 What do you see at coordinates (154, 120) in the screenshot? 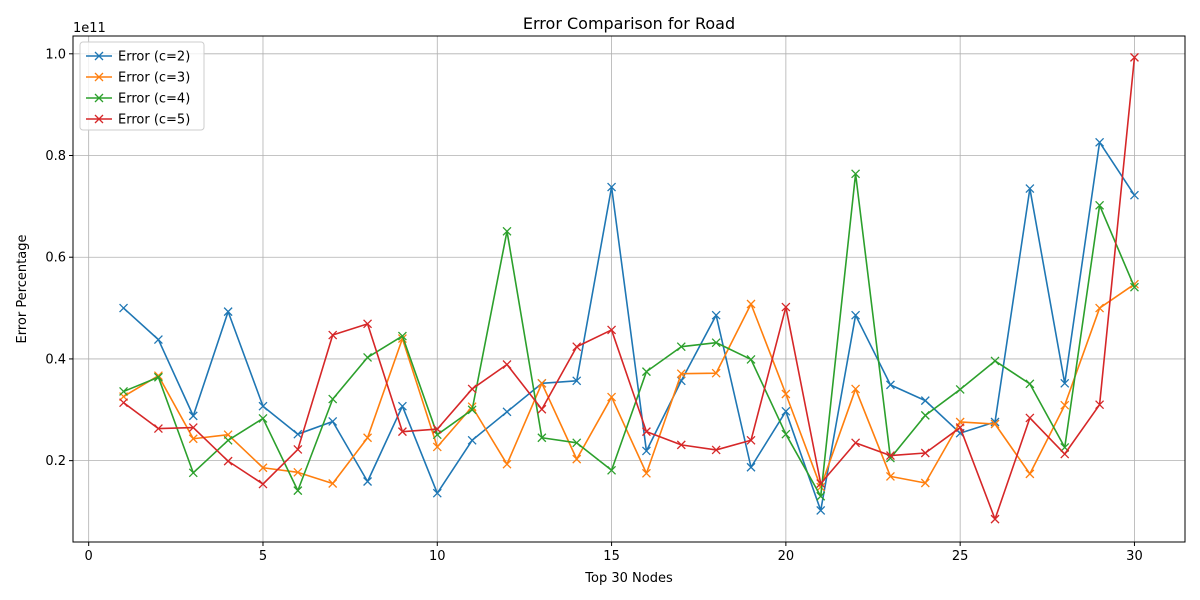
I see `legend-label: Error (c=5)` at bounding box center [154, 120].